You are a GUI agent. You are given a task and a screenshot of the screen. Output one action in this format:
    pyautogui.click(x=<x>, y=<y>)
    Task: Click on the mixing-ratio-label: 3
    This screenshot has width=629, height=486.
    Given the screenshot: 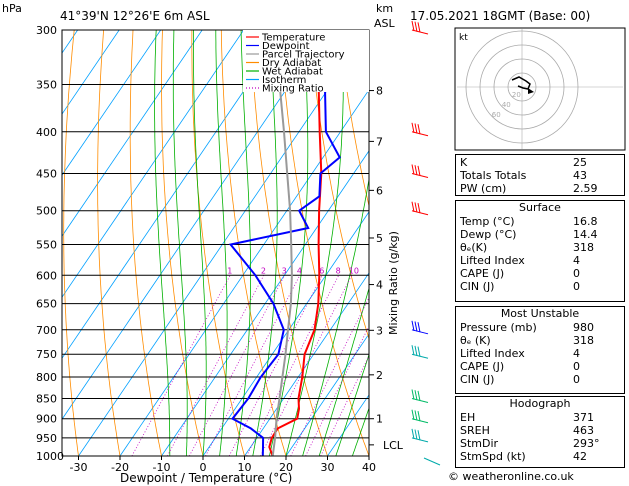 What is the action you would take?
    pyautogui.click(x=284, y=270)
    